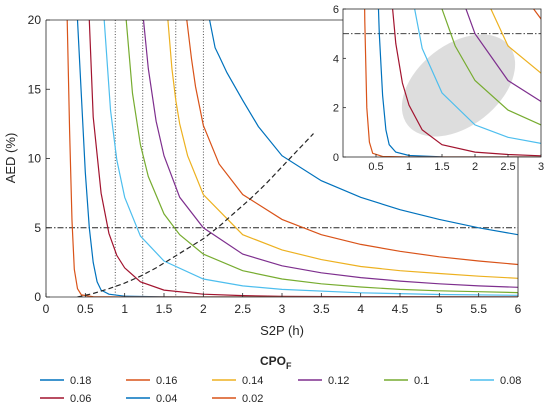 The height and width of the screenshot is (415, 550). I want to click on x-axis-title: S2P (h), so click(282, 330).